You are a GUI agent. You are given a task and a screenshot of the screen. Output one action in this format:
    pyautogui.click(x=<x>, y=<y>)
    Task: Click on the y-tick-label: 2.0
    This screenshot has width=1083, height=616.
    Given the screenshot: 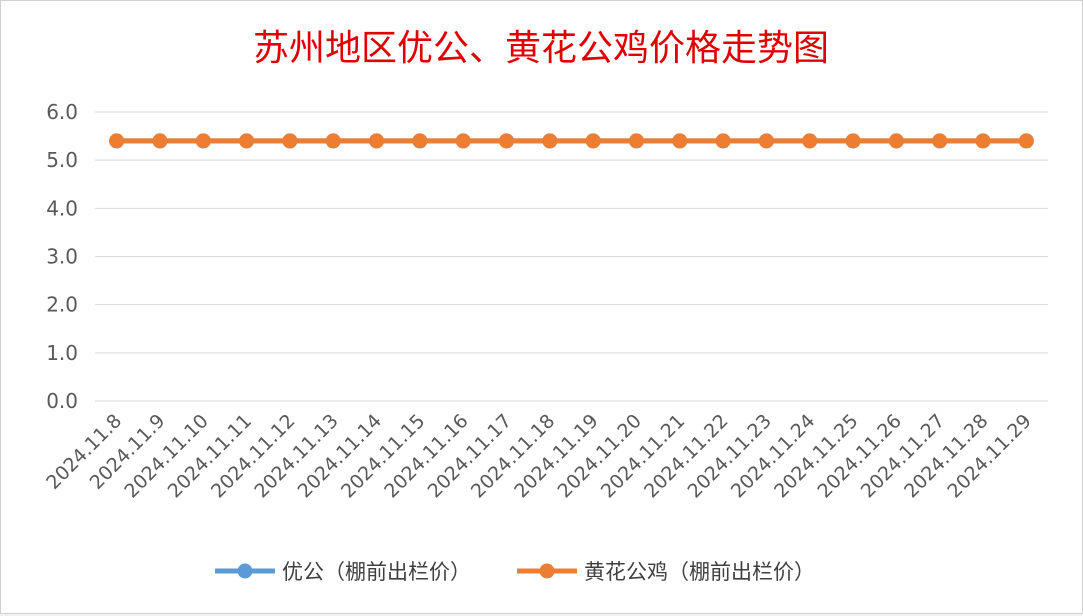 What is the action you would take?
    pyautogui.click(x=62, y=305)
    